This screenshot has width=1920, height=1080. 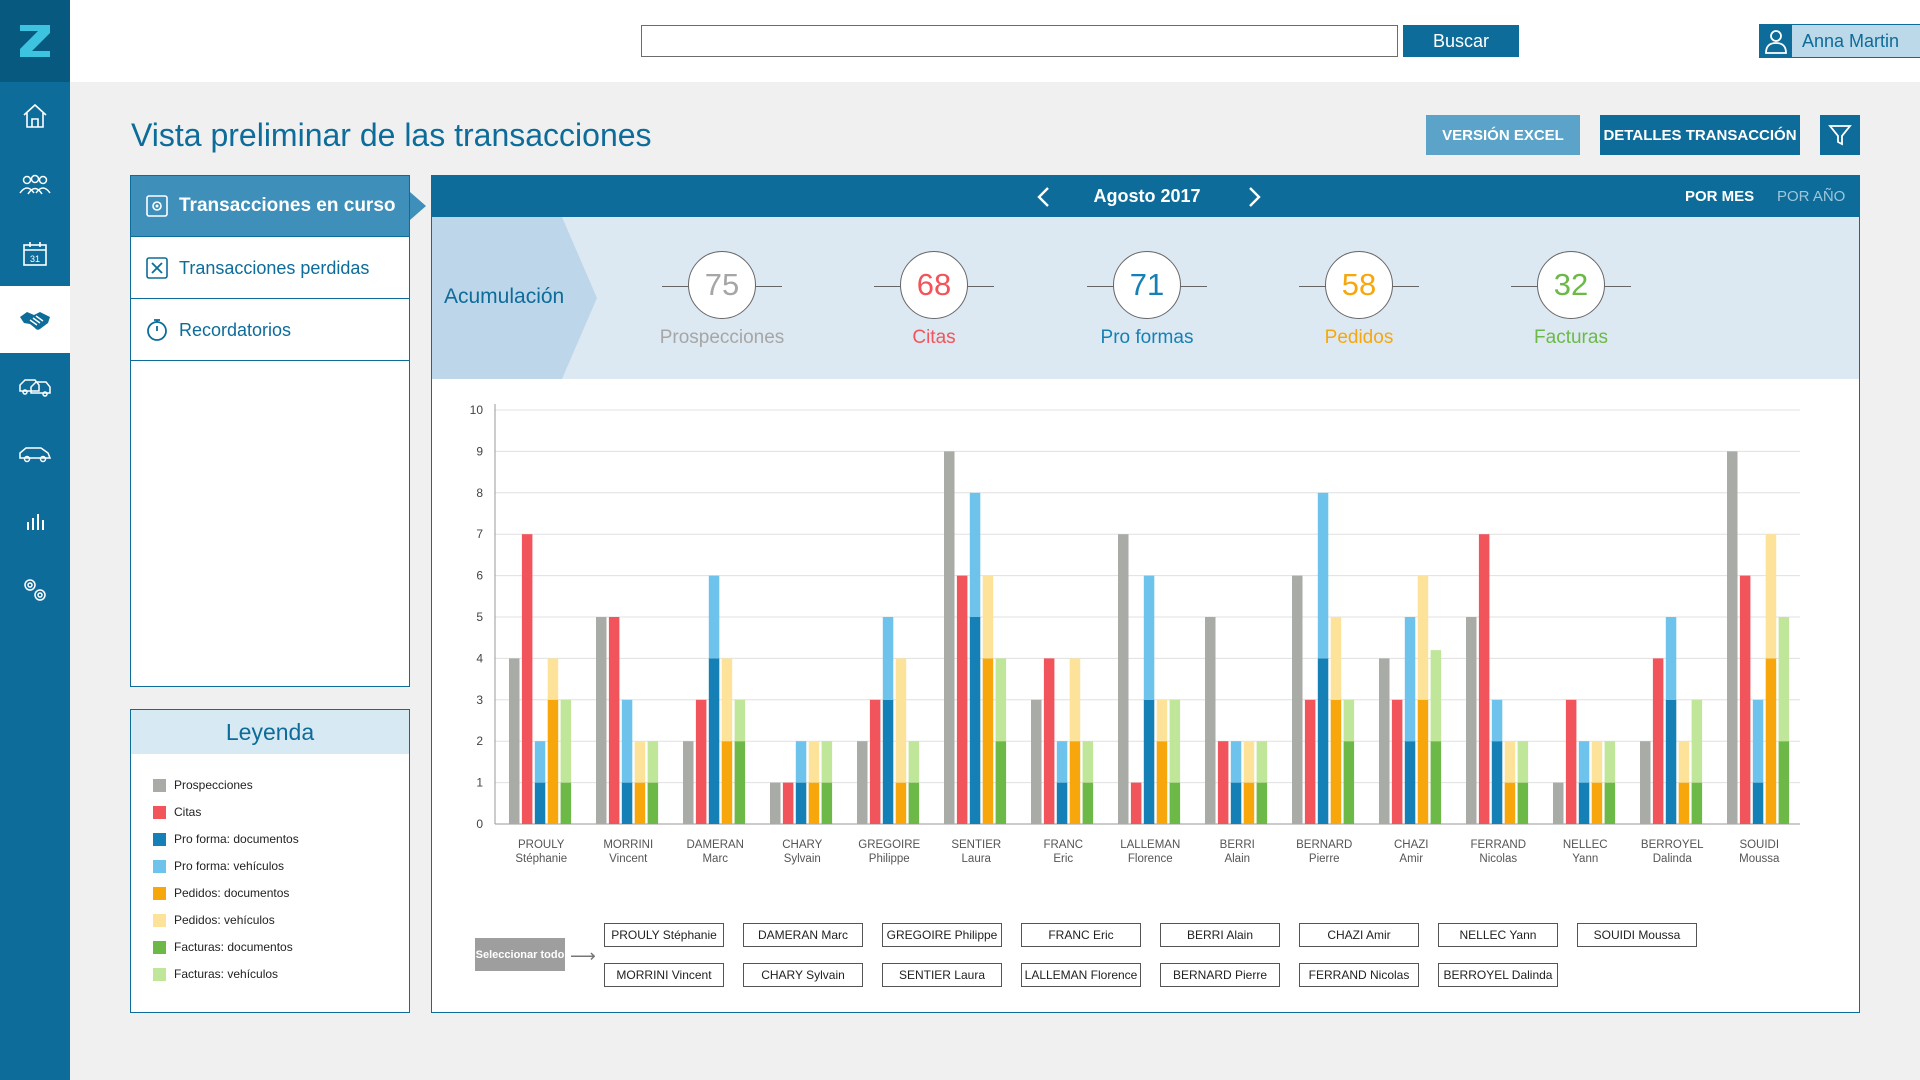 What do you see at coordinates (1720, 196) in the screenshot?
I see `per-month-toggle: POR MES` at bounding box center [1720, 196].